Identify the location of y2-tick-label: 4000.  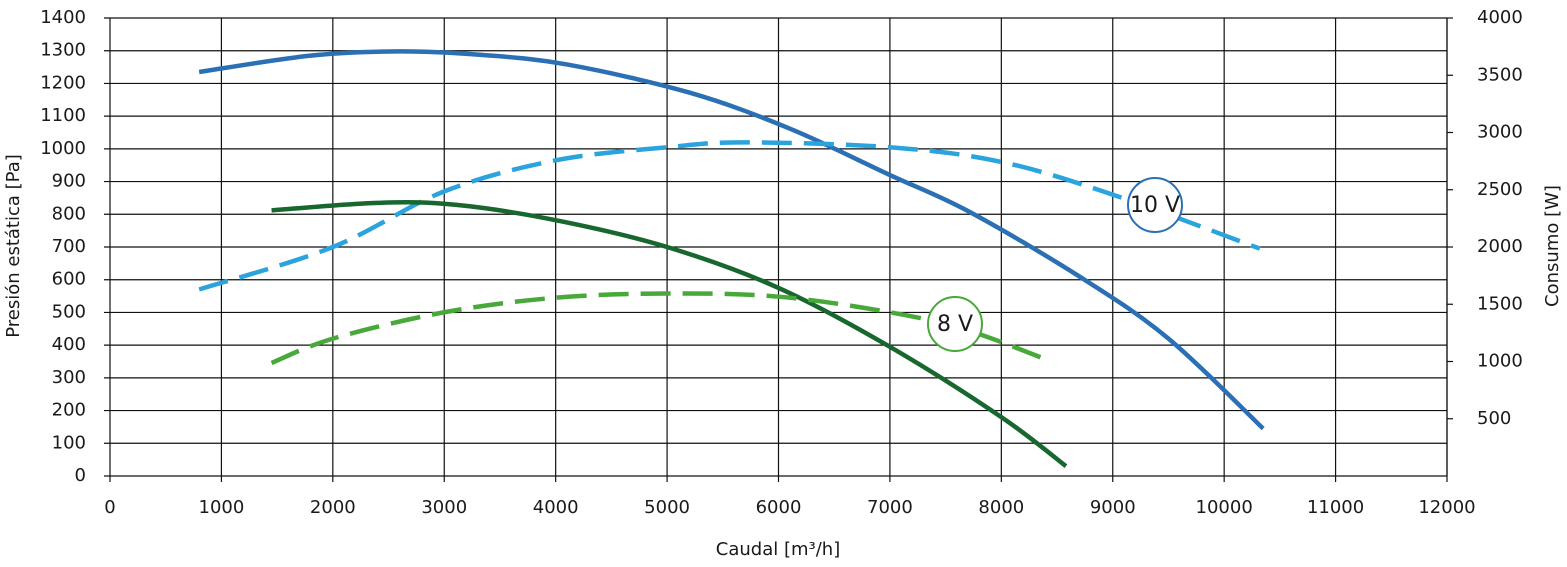
(1500, 17).